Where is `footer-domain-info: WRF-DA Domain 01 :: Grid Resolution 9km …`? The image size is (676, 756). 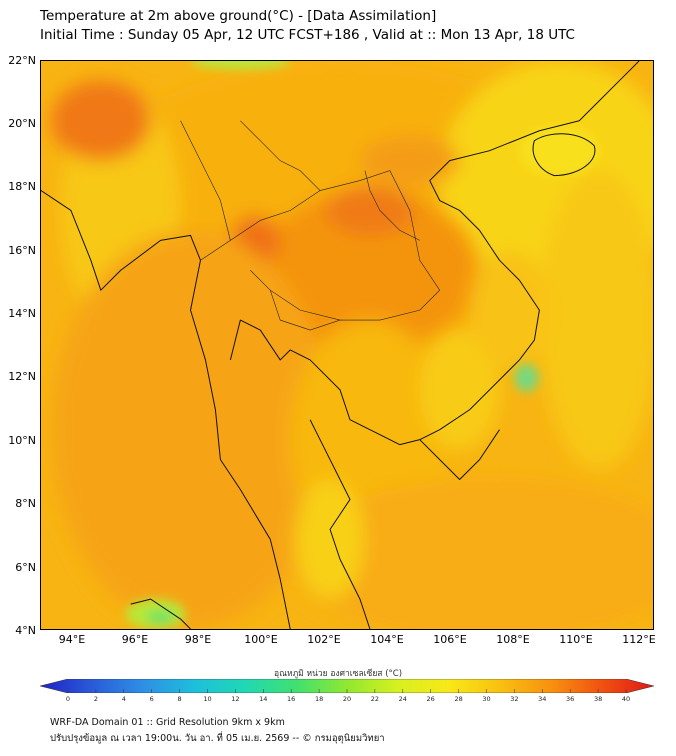
footer-domain-info: WRF-DA Domain 01 :: Grid Resolution 9km … is located at coordinates (167, 722).